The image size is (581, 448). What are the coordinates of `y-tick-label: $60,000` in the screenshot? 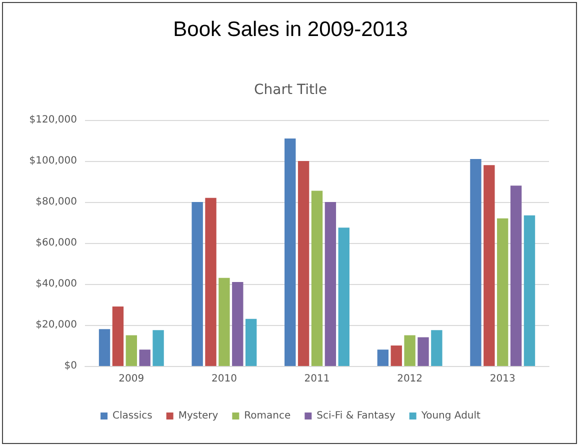 It's located at (56, 243).